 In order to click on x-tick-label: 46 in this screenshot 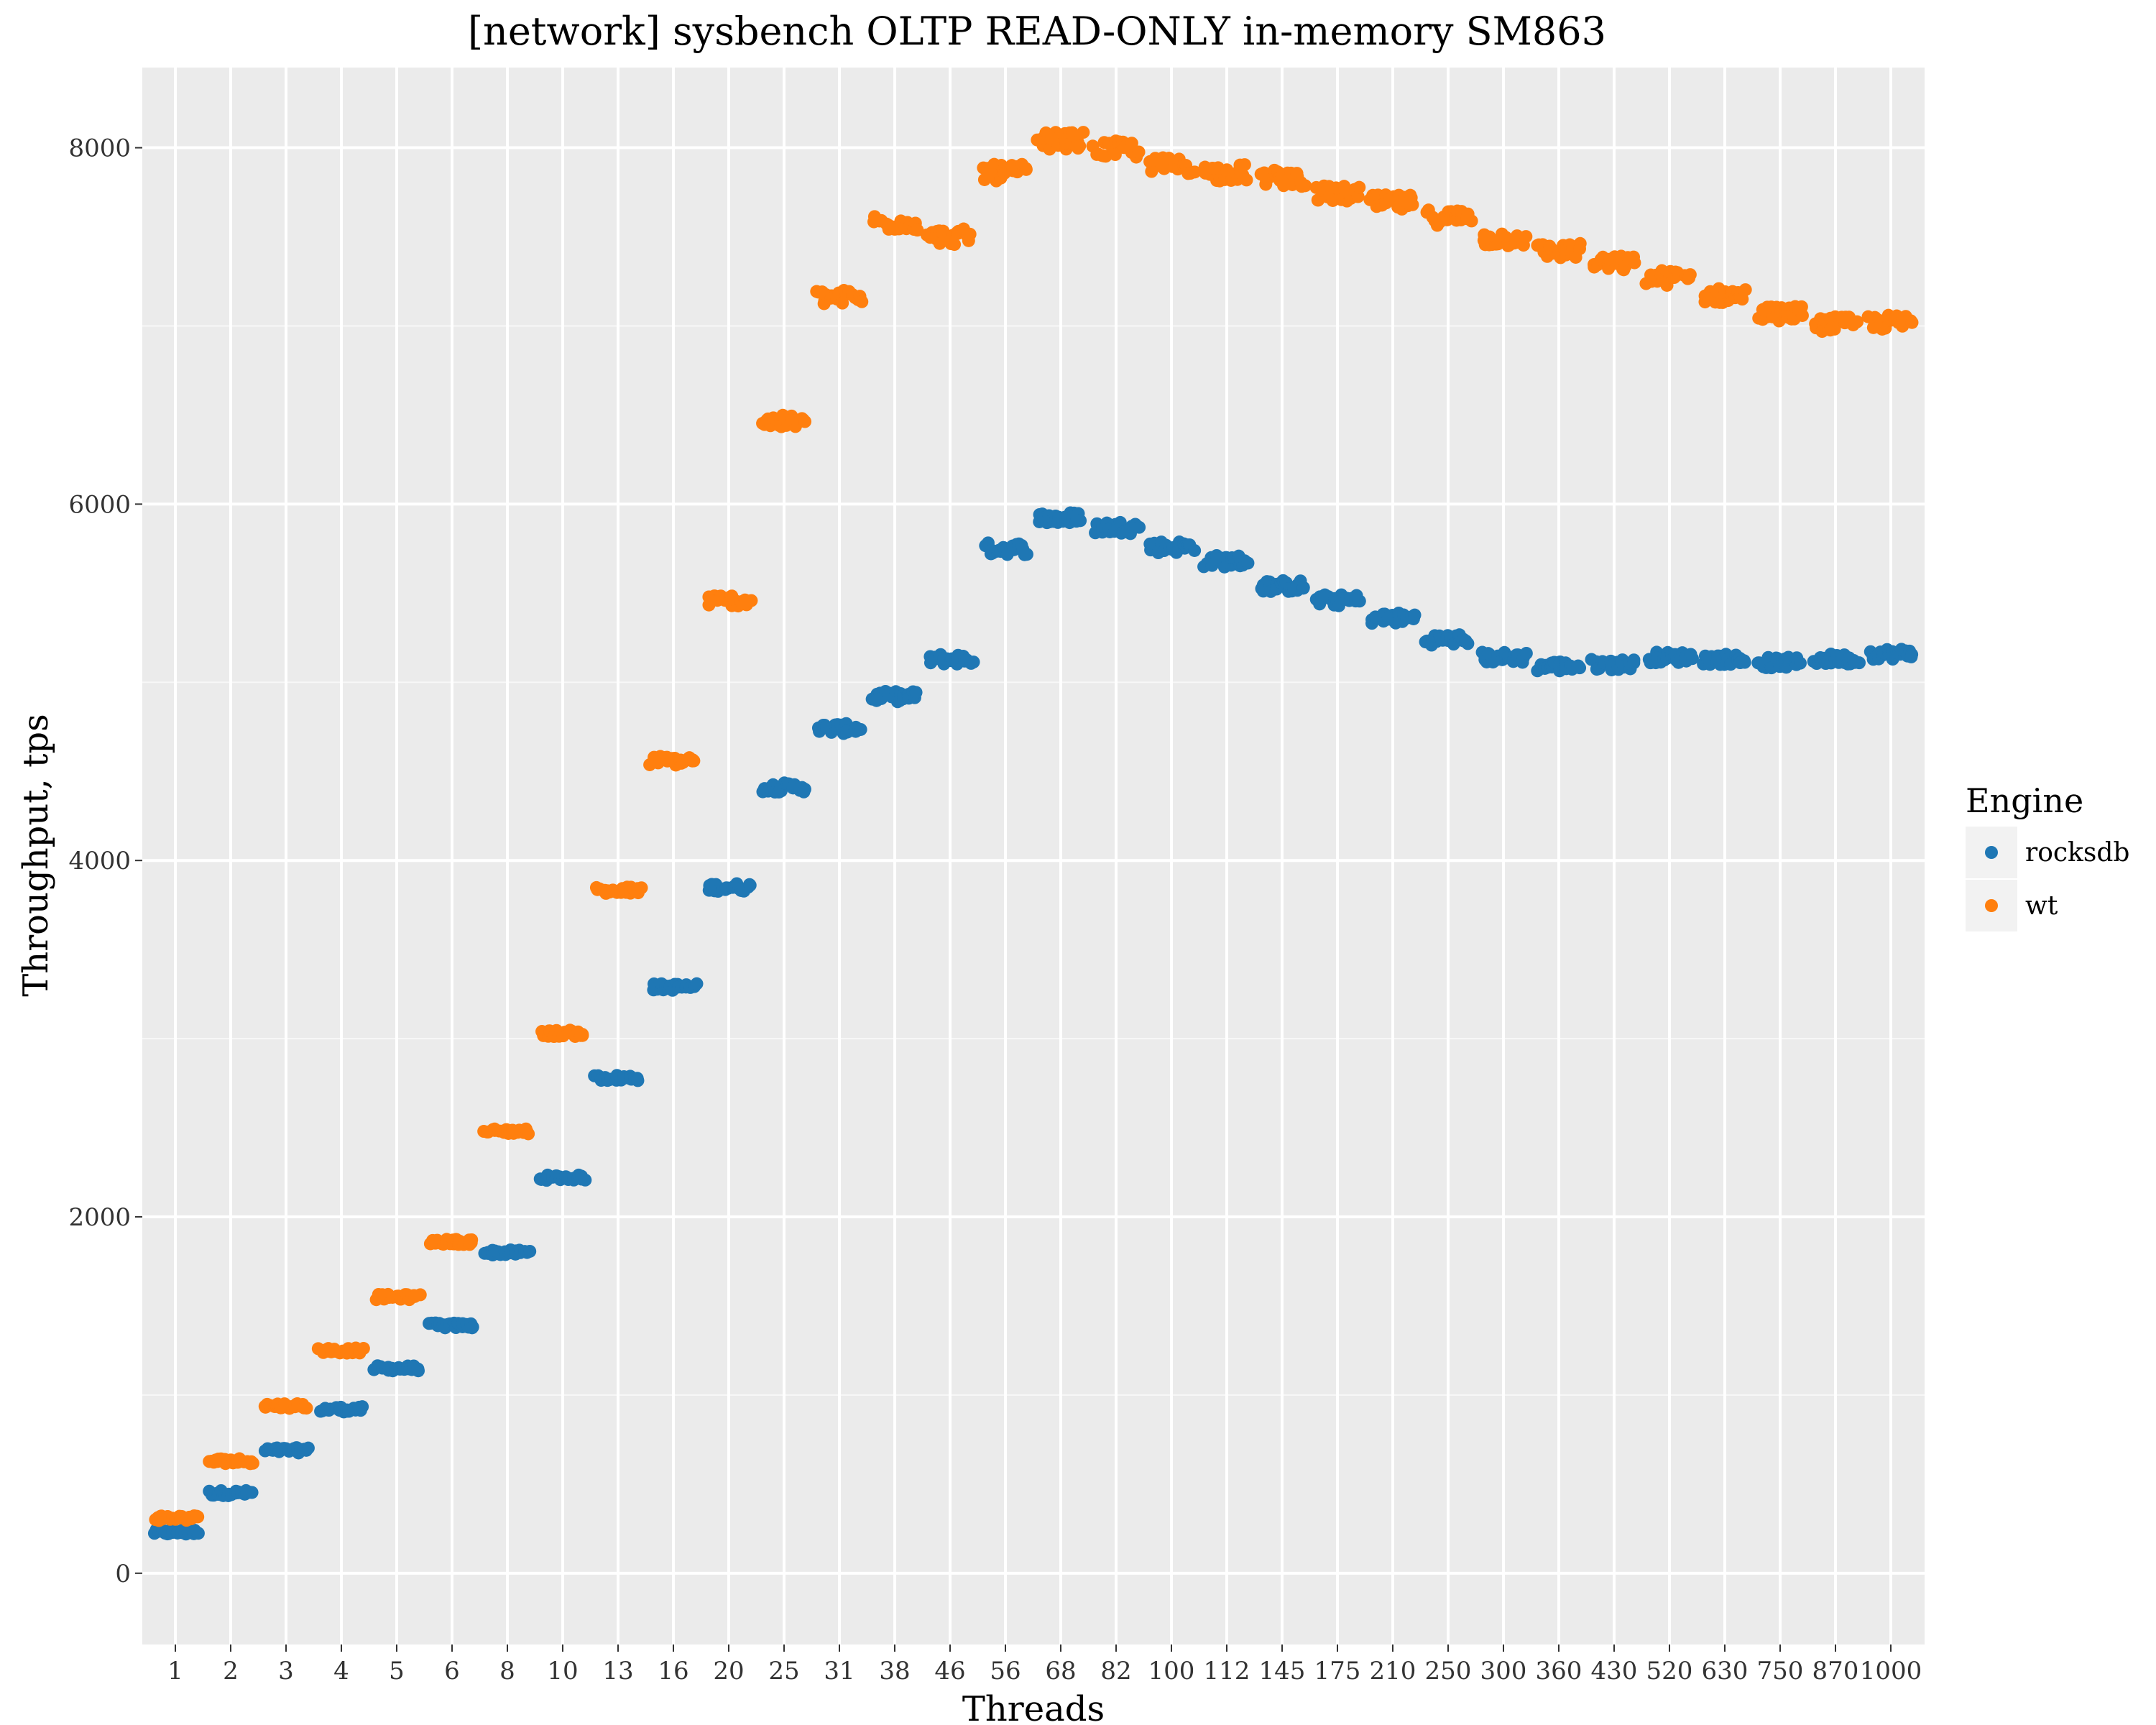, I will do `click(950, 1671)`.